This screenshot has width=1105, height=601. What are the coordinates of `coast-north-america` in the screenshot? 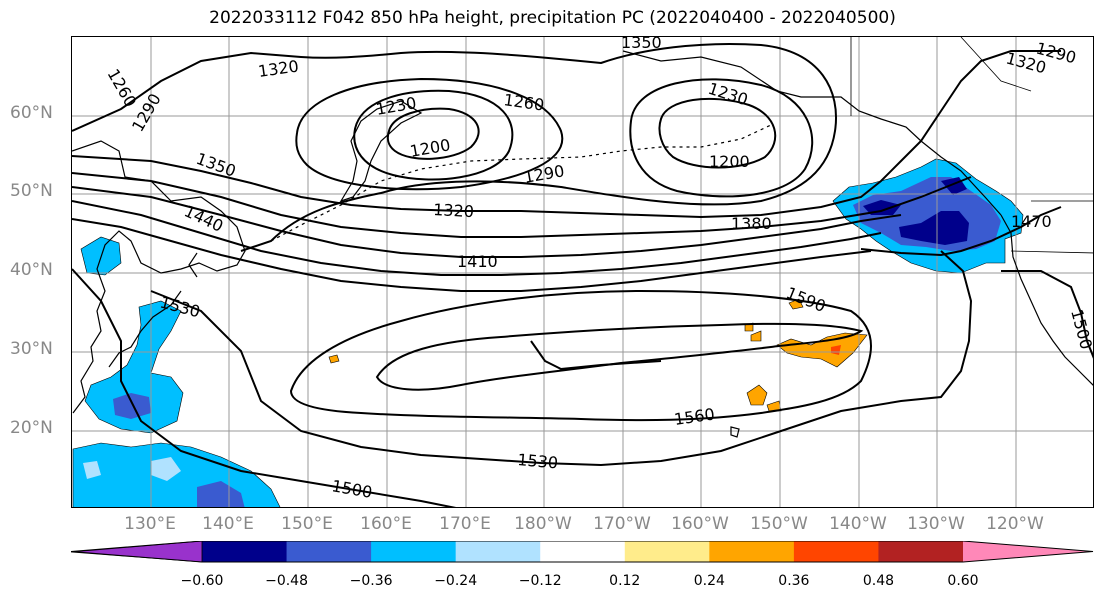 It's located at (1046, 300).